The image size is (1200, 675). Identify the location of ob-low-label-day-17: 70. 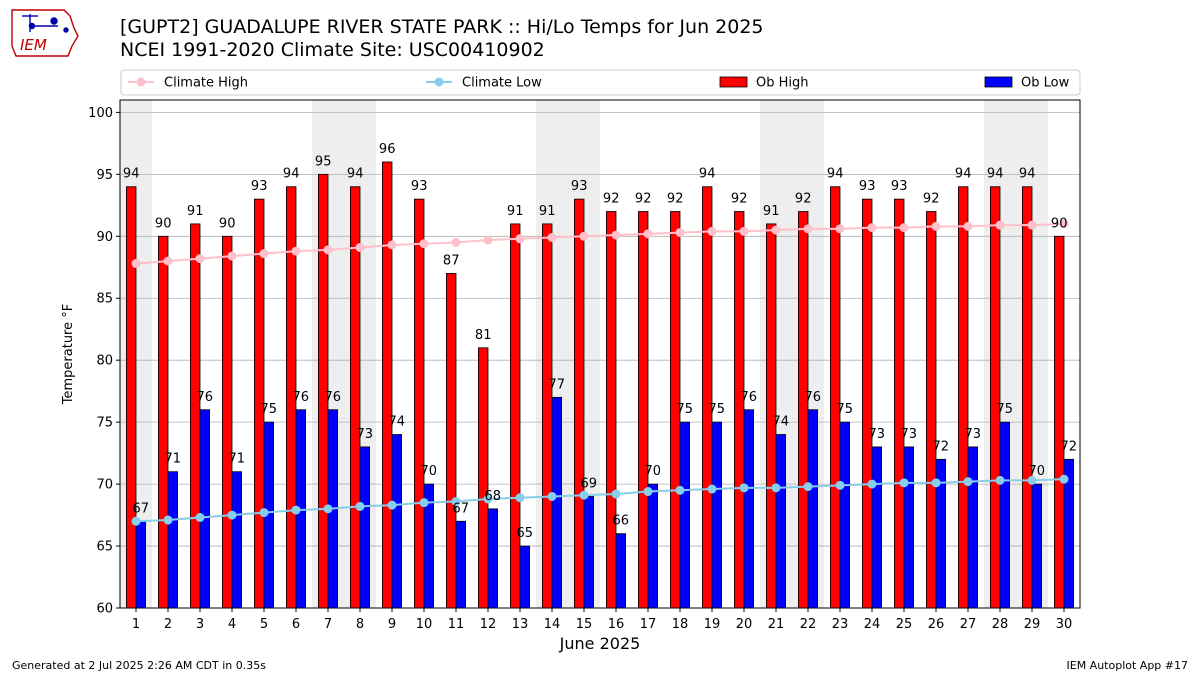
(653, 471).